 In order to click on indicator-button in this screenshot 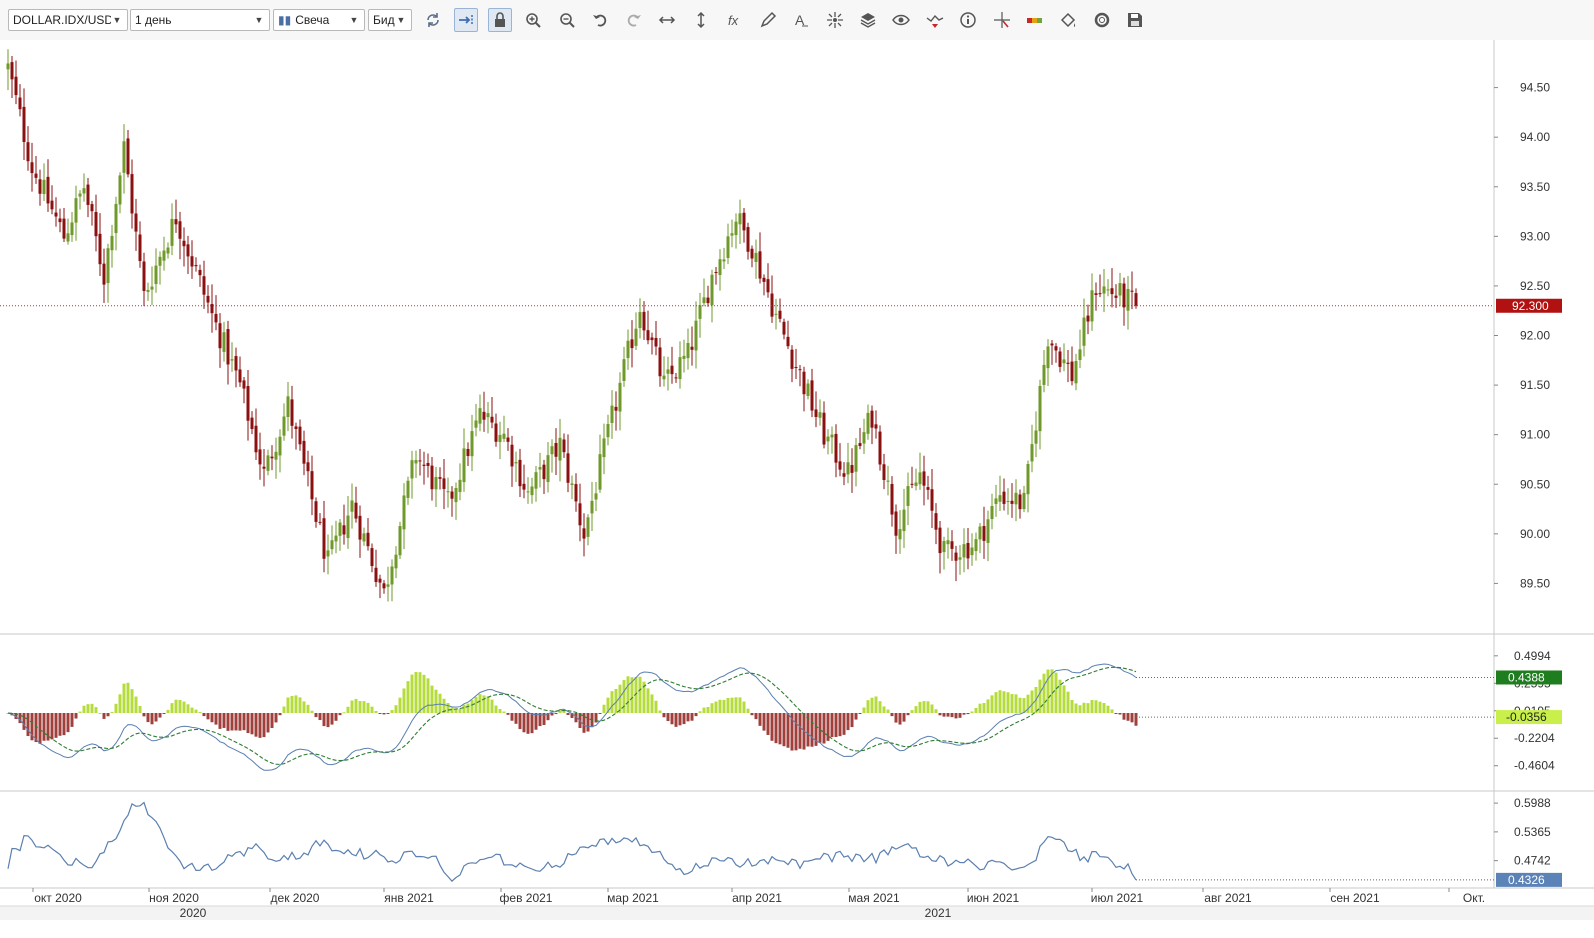, I will do `click(935, 20)`.